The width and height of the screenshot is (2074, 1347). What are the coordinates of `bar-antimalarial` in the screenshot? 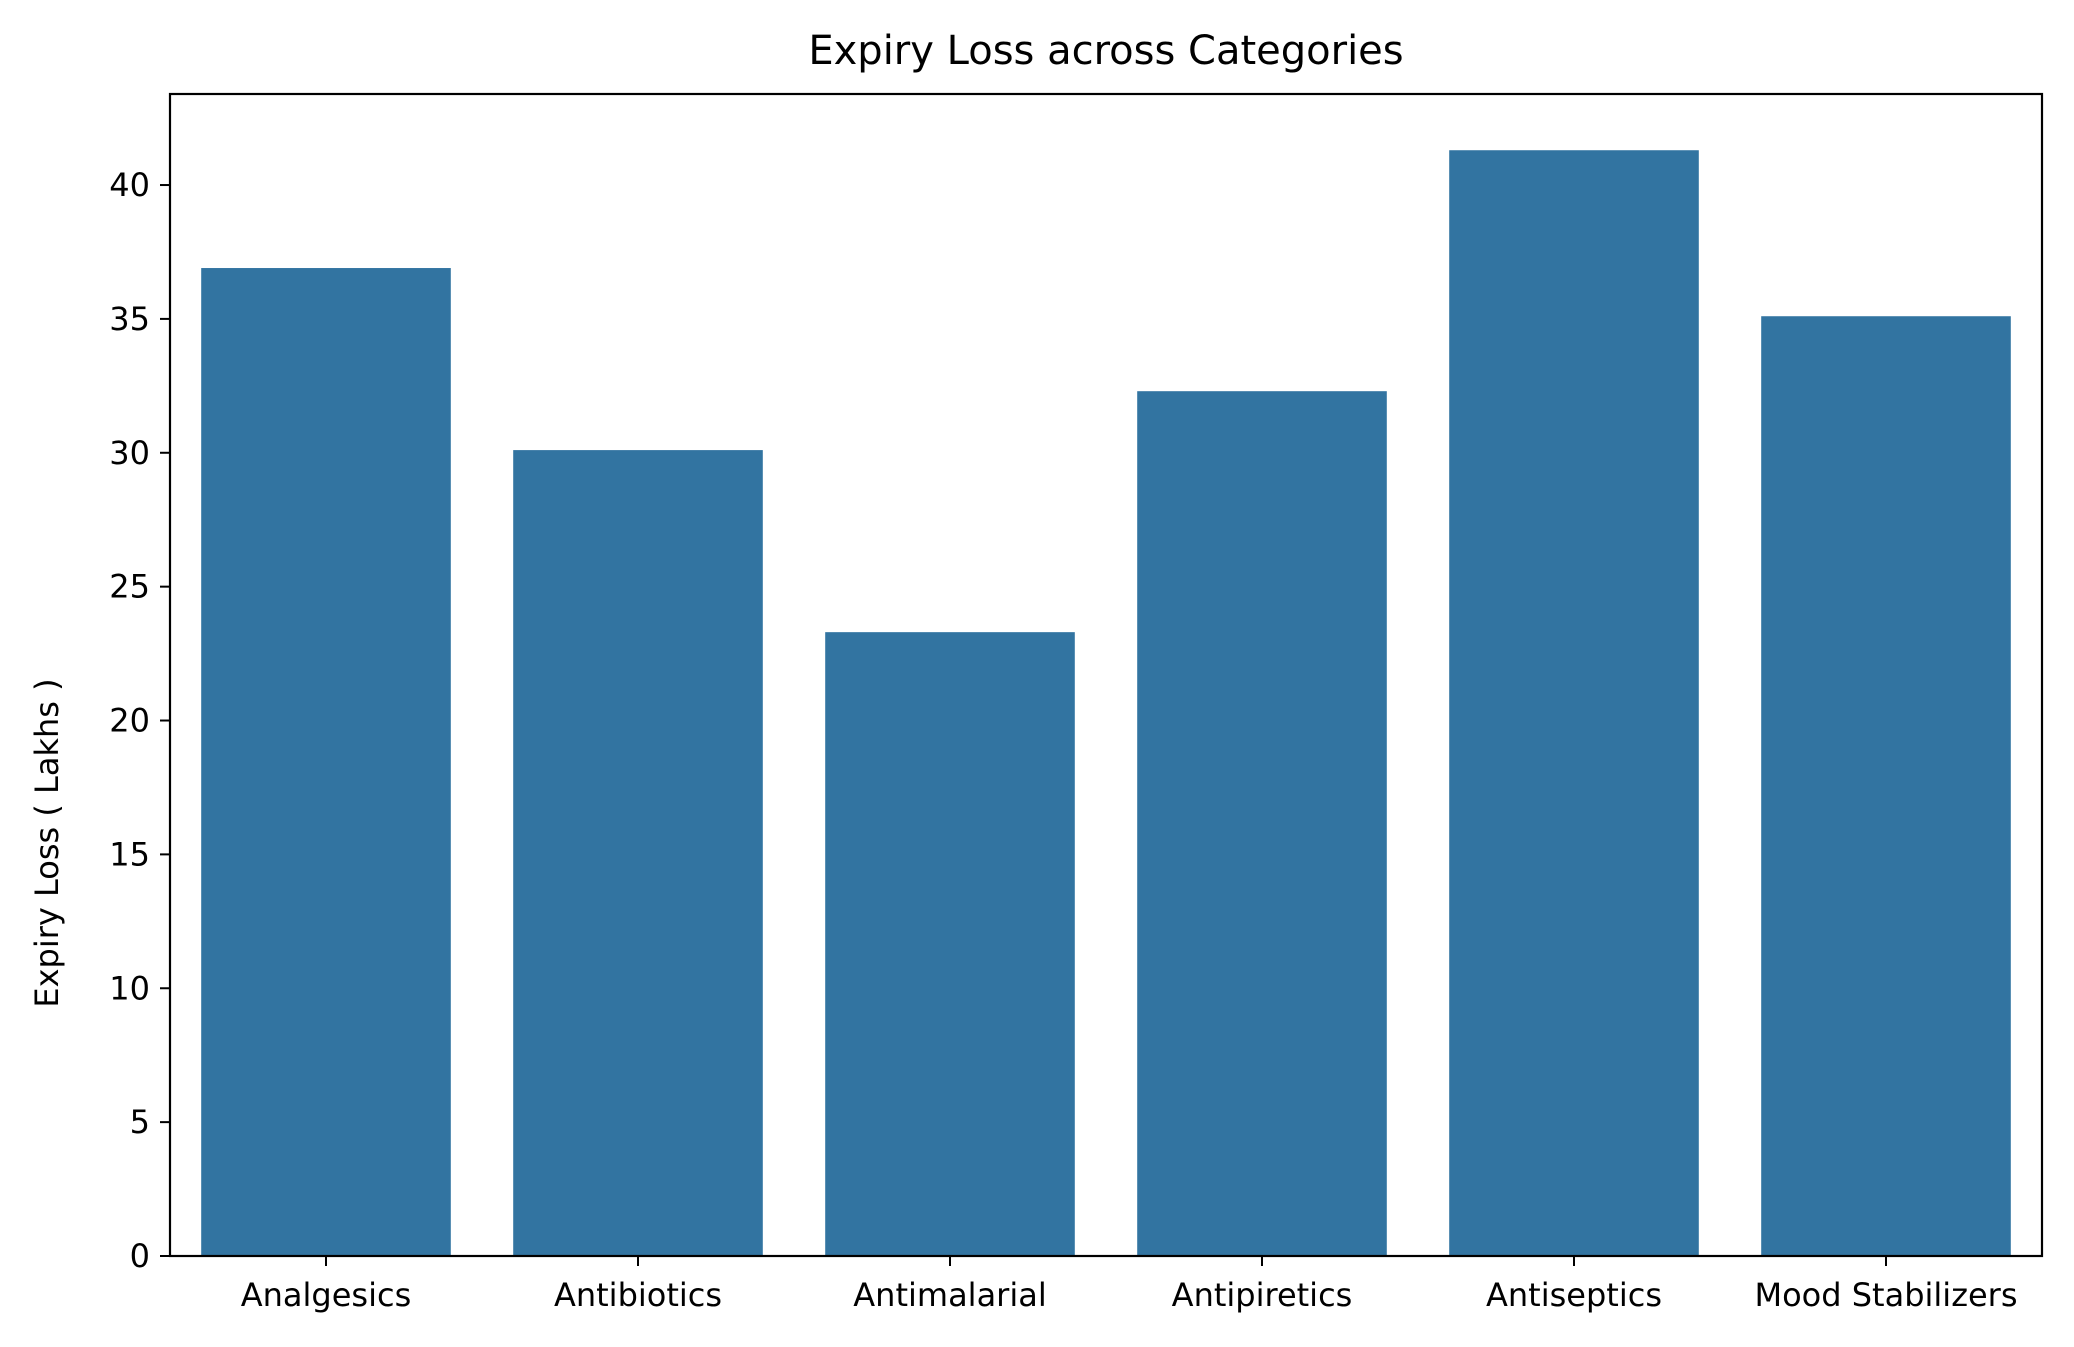 It's located at (950, 944).